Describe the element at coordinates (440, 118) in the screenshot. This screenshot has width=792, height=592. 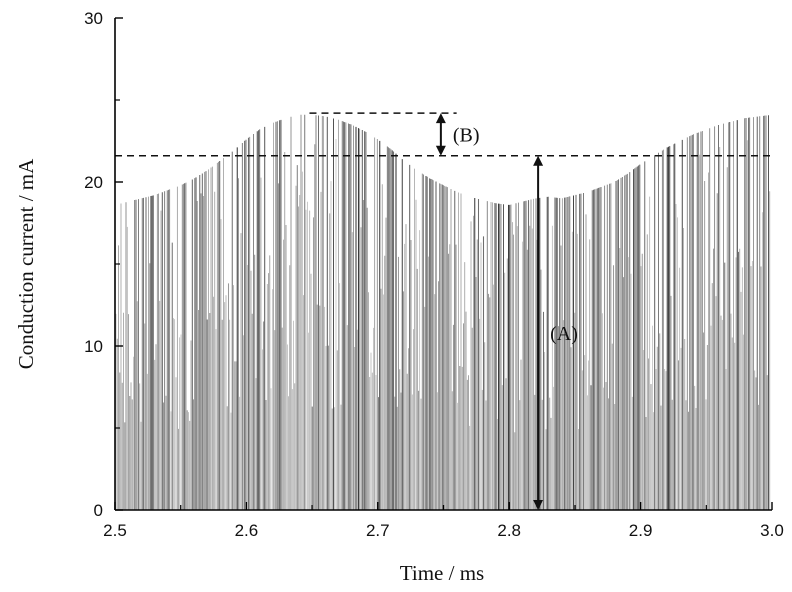
I see `annotation-b-arrowhead-top` at that location.